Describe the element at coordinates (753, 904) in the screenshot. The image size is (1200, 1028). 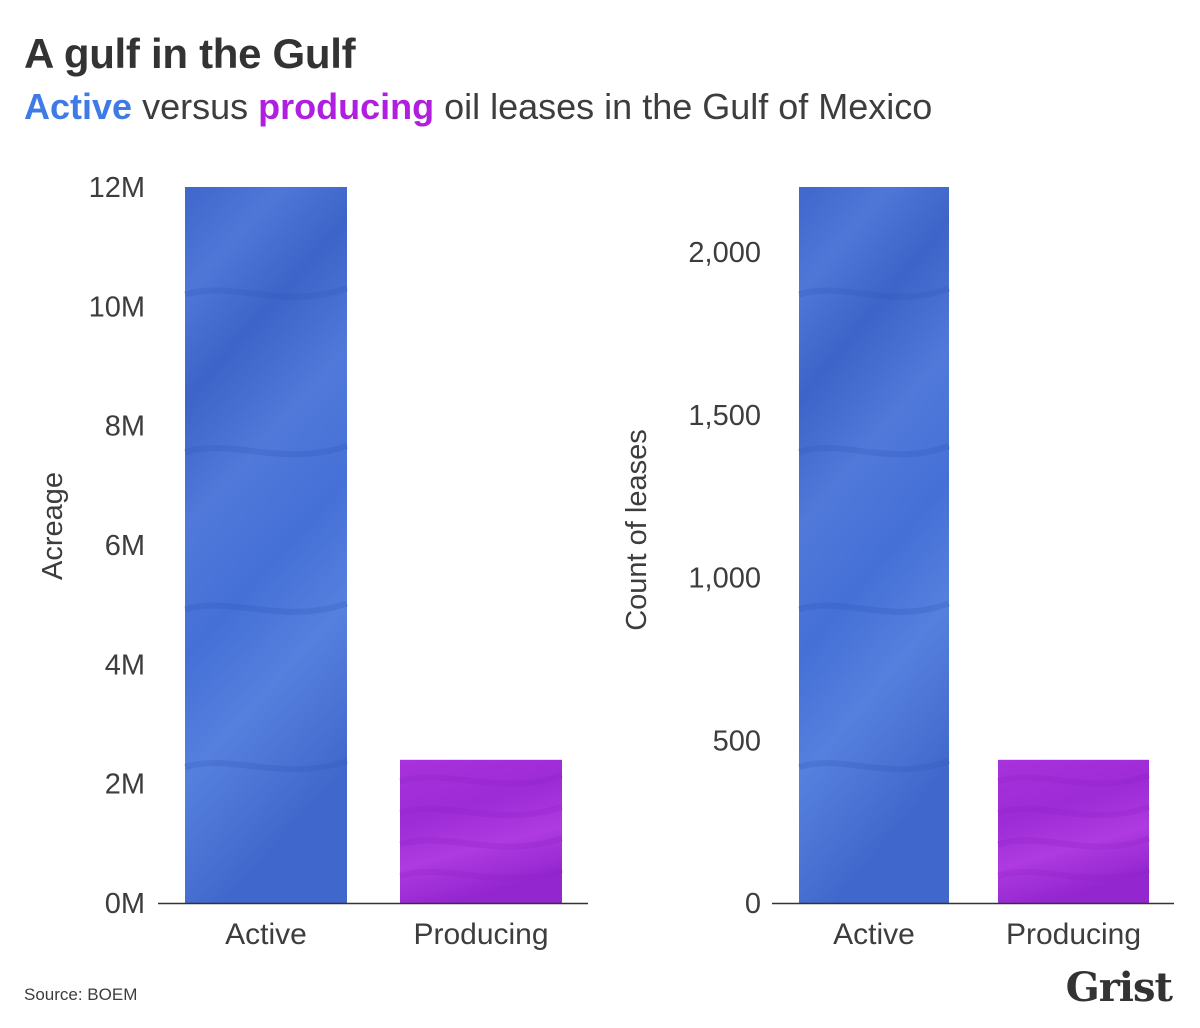
I see `lease-count-y-tick-label: 0` at that location.